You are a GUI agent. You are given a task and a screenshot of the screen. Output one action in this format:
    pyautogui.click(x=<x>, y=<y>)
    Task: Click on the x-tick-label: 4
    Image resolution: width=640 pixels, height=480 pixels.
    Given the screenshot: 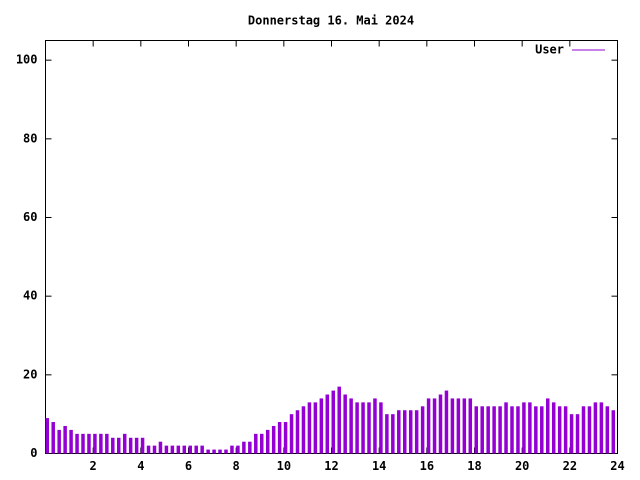 What is the action you would take?
    pyautogui.click(x=140, y=466)
    